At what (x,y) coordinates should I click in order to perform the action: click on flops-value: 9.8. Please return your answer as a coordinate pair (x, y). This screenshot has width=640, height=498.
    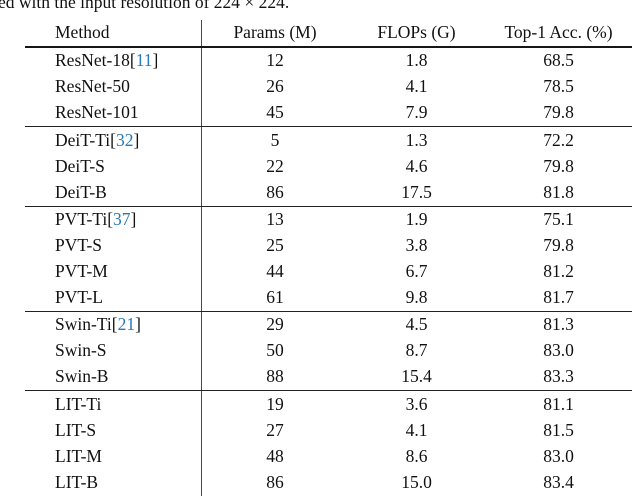
    Looking at the image, I should click on (416, 297).